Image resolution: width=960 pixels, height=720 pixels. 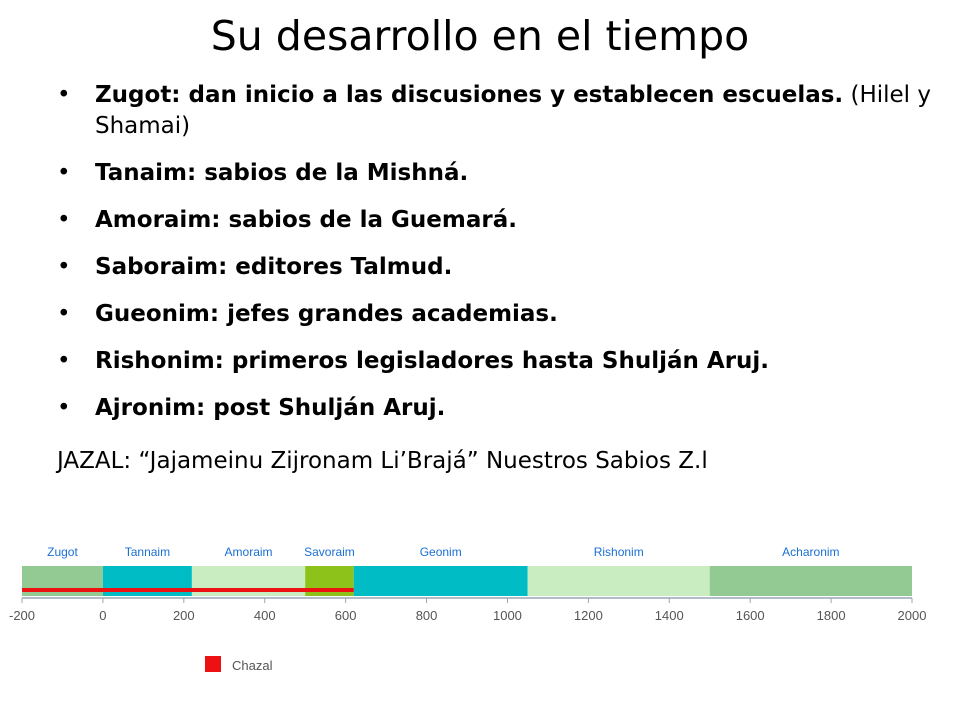 I want to click on period-label: Acharonim, so click(x=810, y=552).